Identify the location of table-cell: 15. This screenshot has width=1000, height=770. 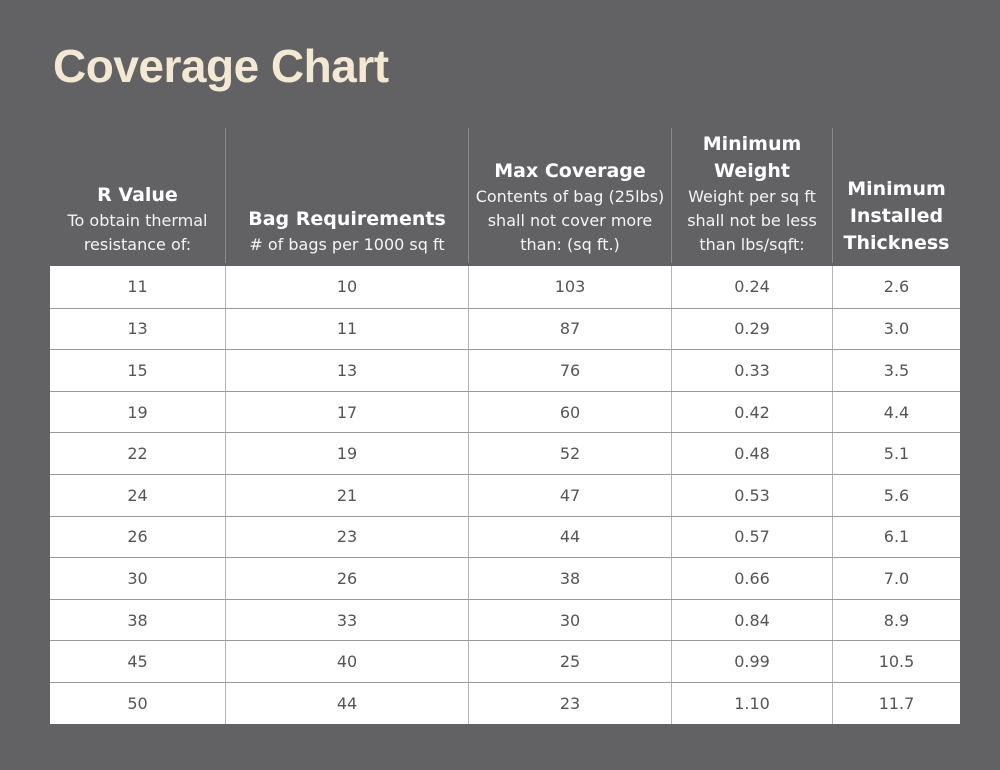
(137, 370).